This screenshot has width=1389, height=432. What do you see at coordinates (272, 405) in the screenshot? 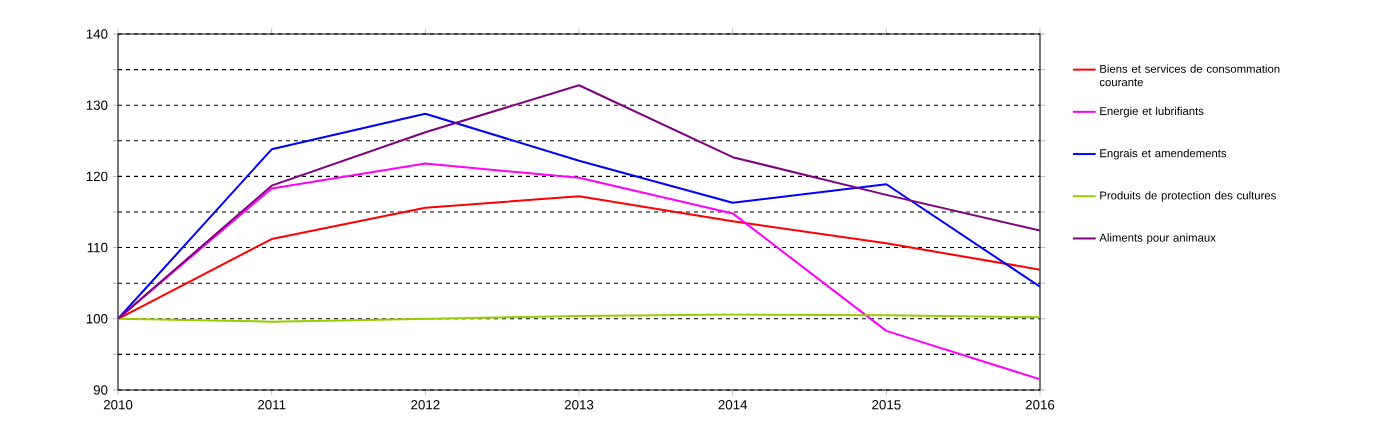
I see `x-tick-label: 2011` at bounding box center [272, 405].